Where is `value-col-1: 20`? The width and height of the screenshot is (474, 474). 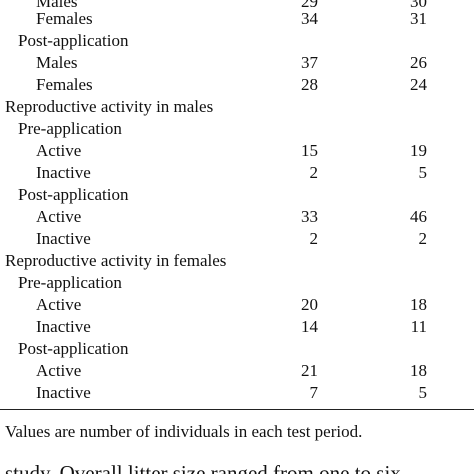 value-col-1: 20 is located at coordinates (309, 304).